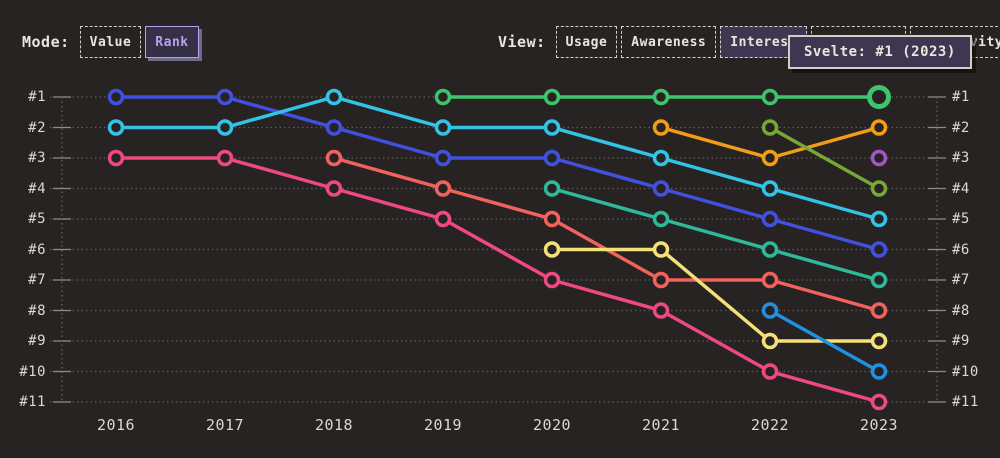  What do you see at coordinates (661, 280) in the screenshot?
I see `point-series-salmon-2021` at bounding box center [661, 280].